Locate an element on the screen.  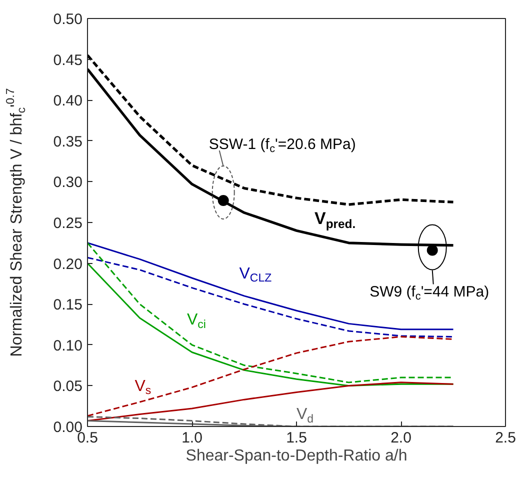
y-tick-label: 0.45 is located at coordinates (68, 60).